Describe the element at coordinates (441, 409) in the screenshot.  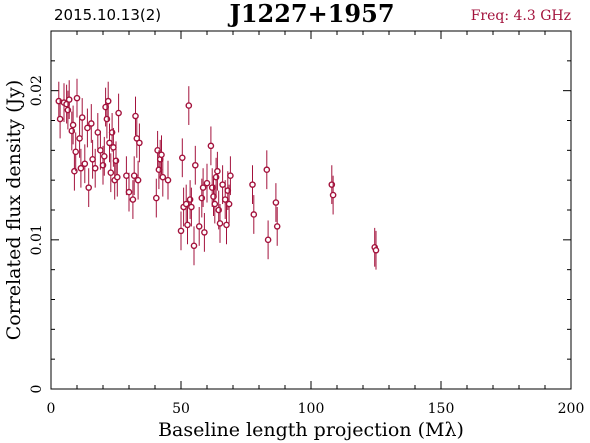
I see `x-tick-label: 150` at that location.